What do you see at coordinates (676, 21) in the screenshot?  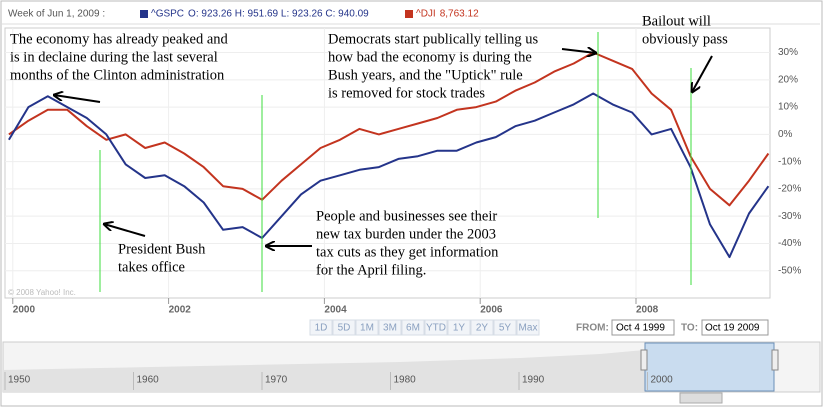 I see `annotation: Bailout will` at bounding box center [676, 21].